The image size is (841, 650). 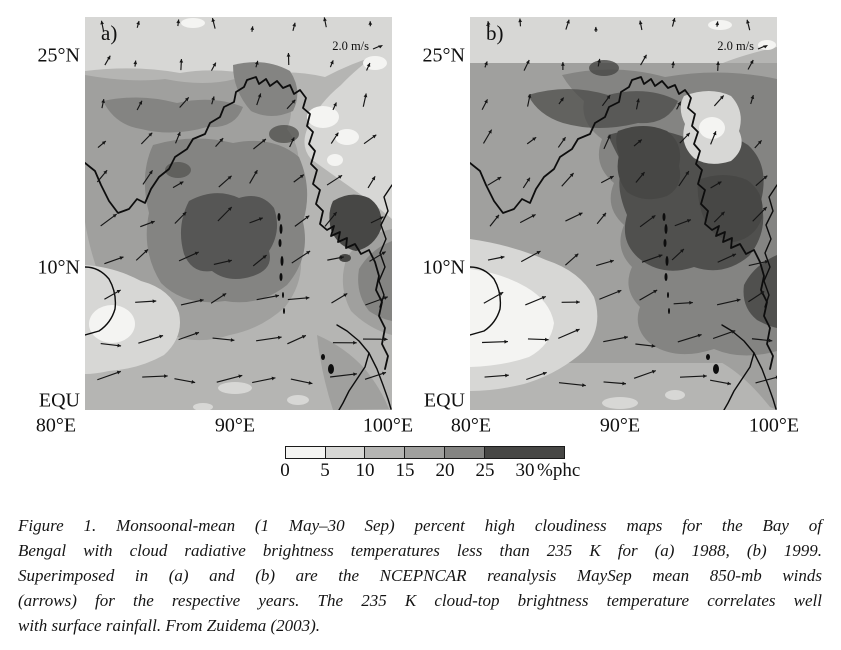 I want to click on colorbar-tick-label: 10, so click(x=365, y=470).